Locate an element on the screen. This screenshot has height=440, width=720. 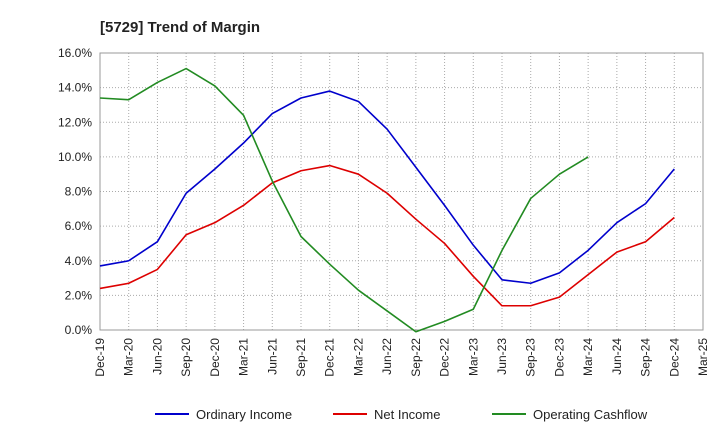
y-tick-label: 16.0% is located at coordinates (75, 53).